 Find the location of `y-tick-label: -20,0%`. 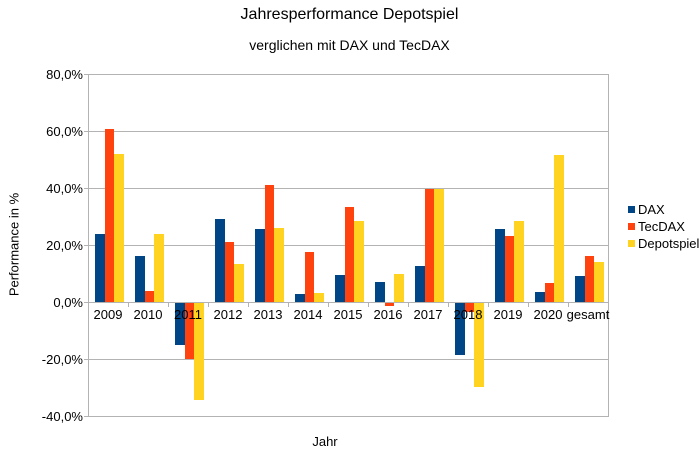

y-tick-label: -20,0% is located at coordinates (62, 359).